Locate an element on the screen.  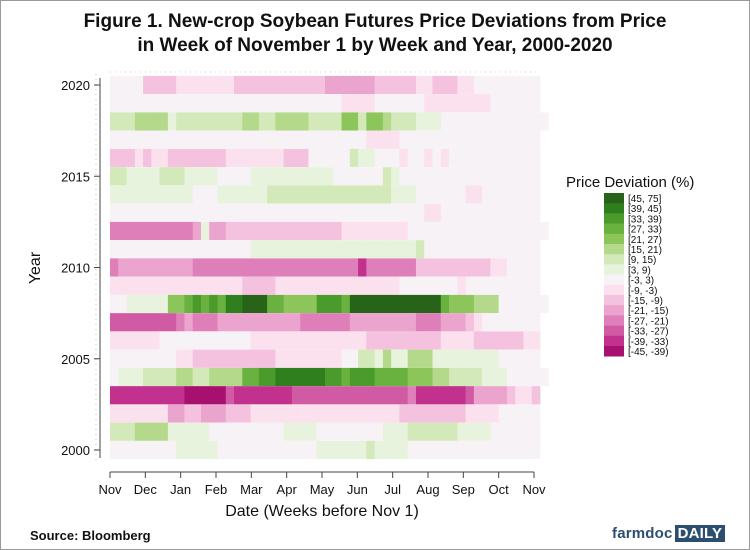
legend-label: [27, 33) is located at coordinates (645, 230).